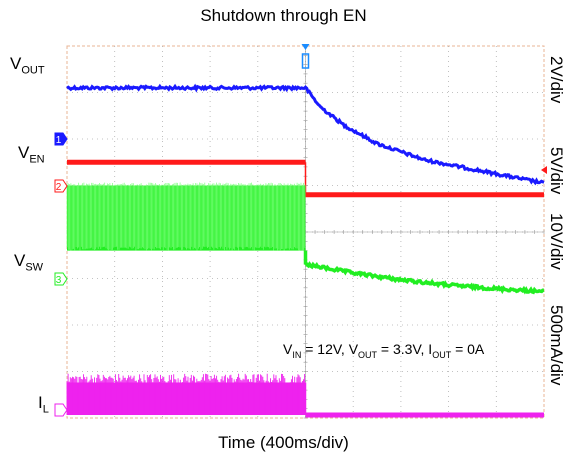  I want to click on marker-ch1-text: 1, so click(59, 140).